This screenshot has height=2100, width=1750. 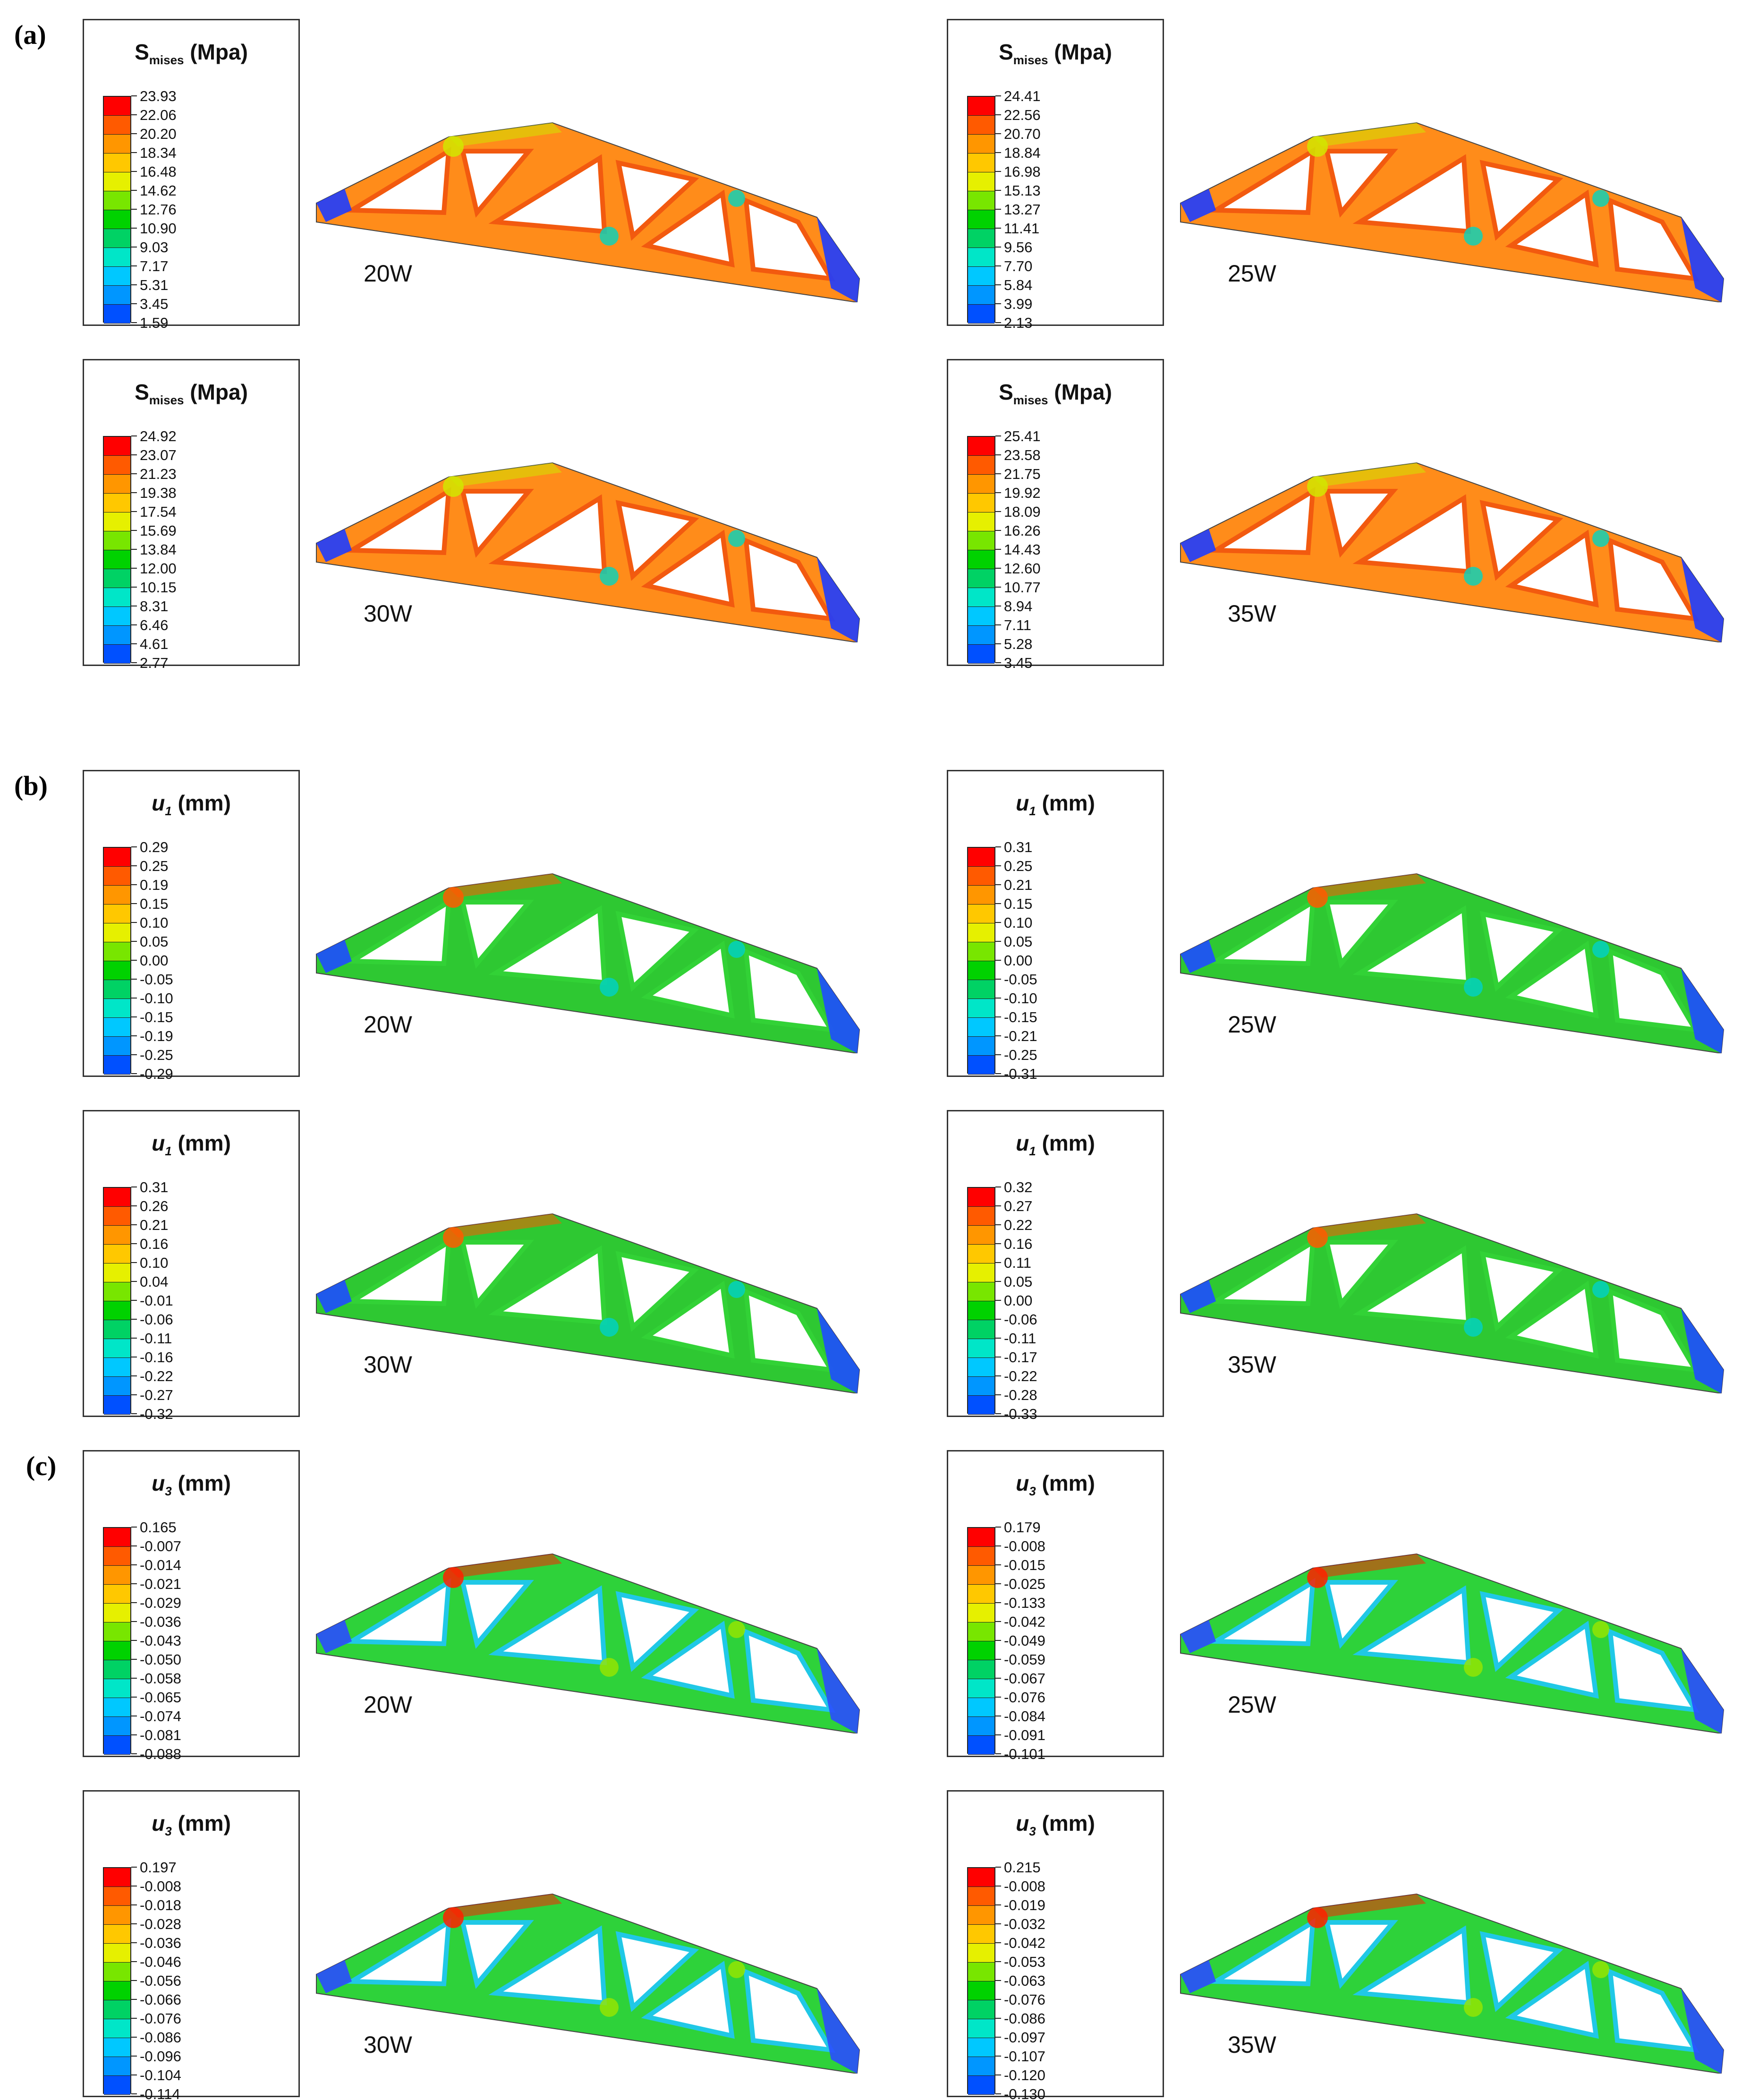 What do you see at coordinates (154, 1187) in the screenshot?
I see `colorbar-value: 0.31` at bounding box center [154, 1187].